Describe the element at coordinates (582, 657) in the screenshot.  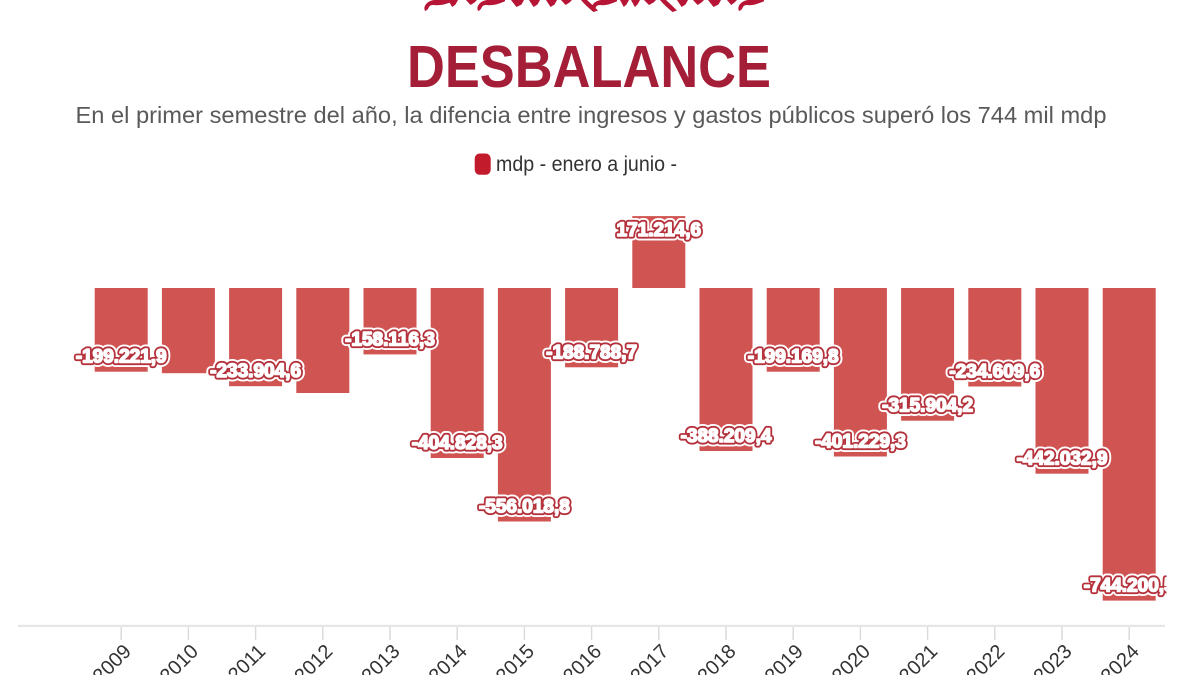
I see `svg-text: 2016` at that location.